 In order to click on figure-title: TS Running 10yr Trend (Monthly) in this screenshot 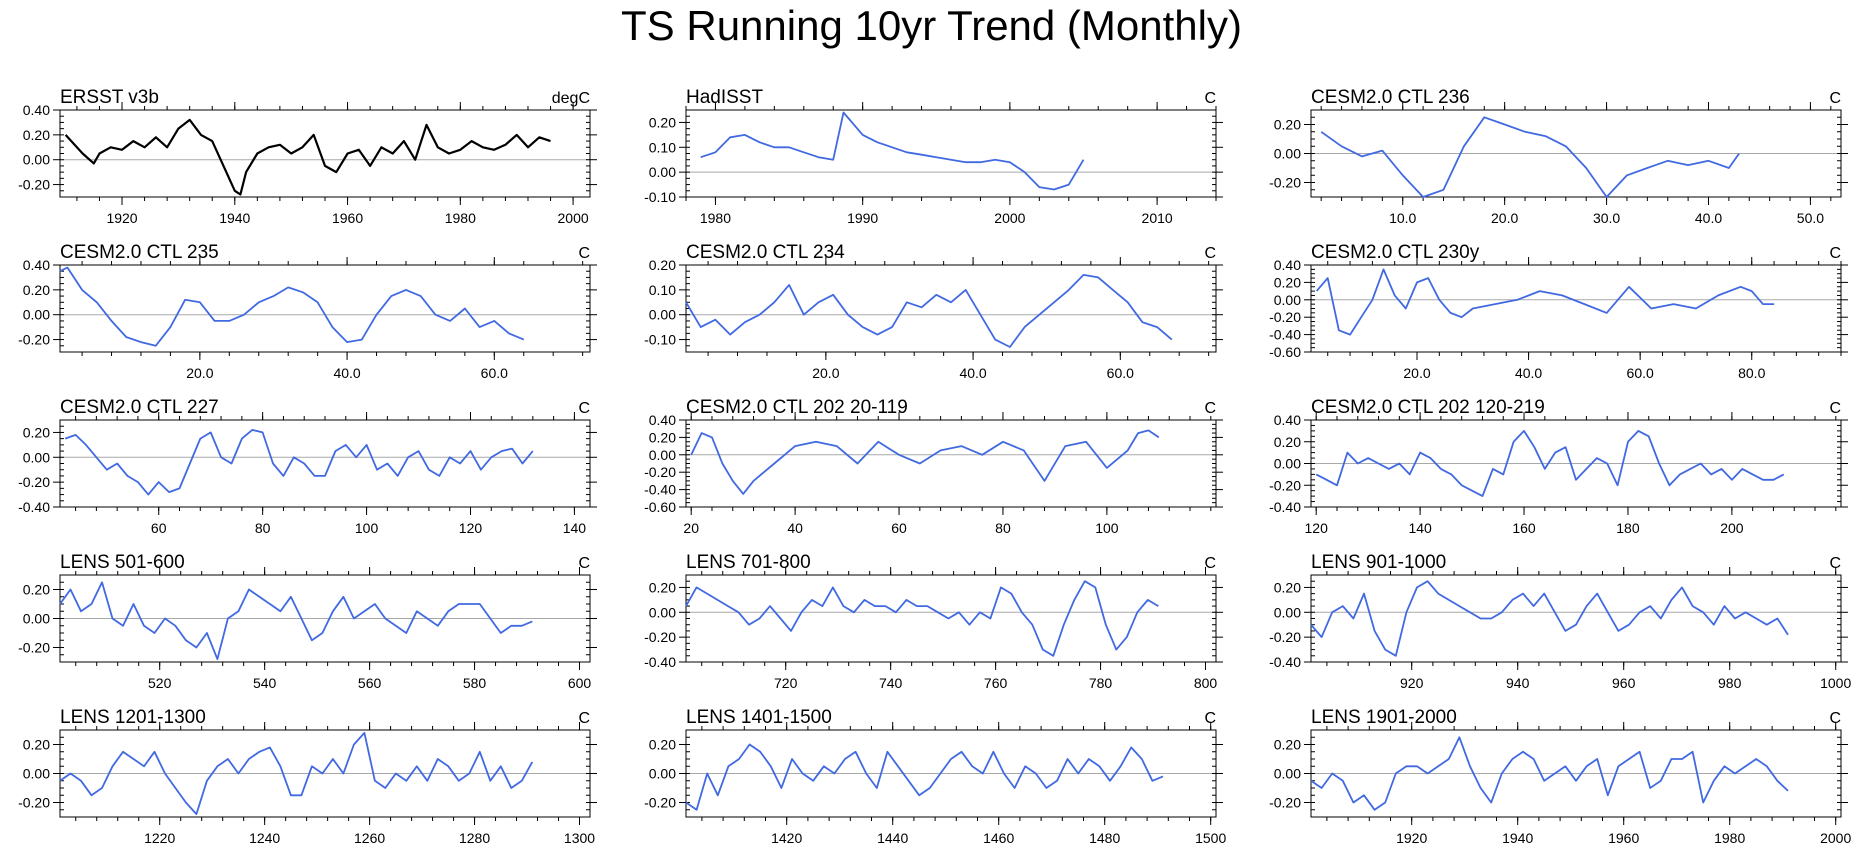, I will do `click(931, 25)`.